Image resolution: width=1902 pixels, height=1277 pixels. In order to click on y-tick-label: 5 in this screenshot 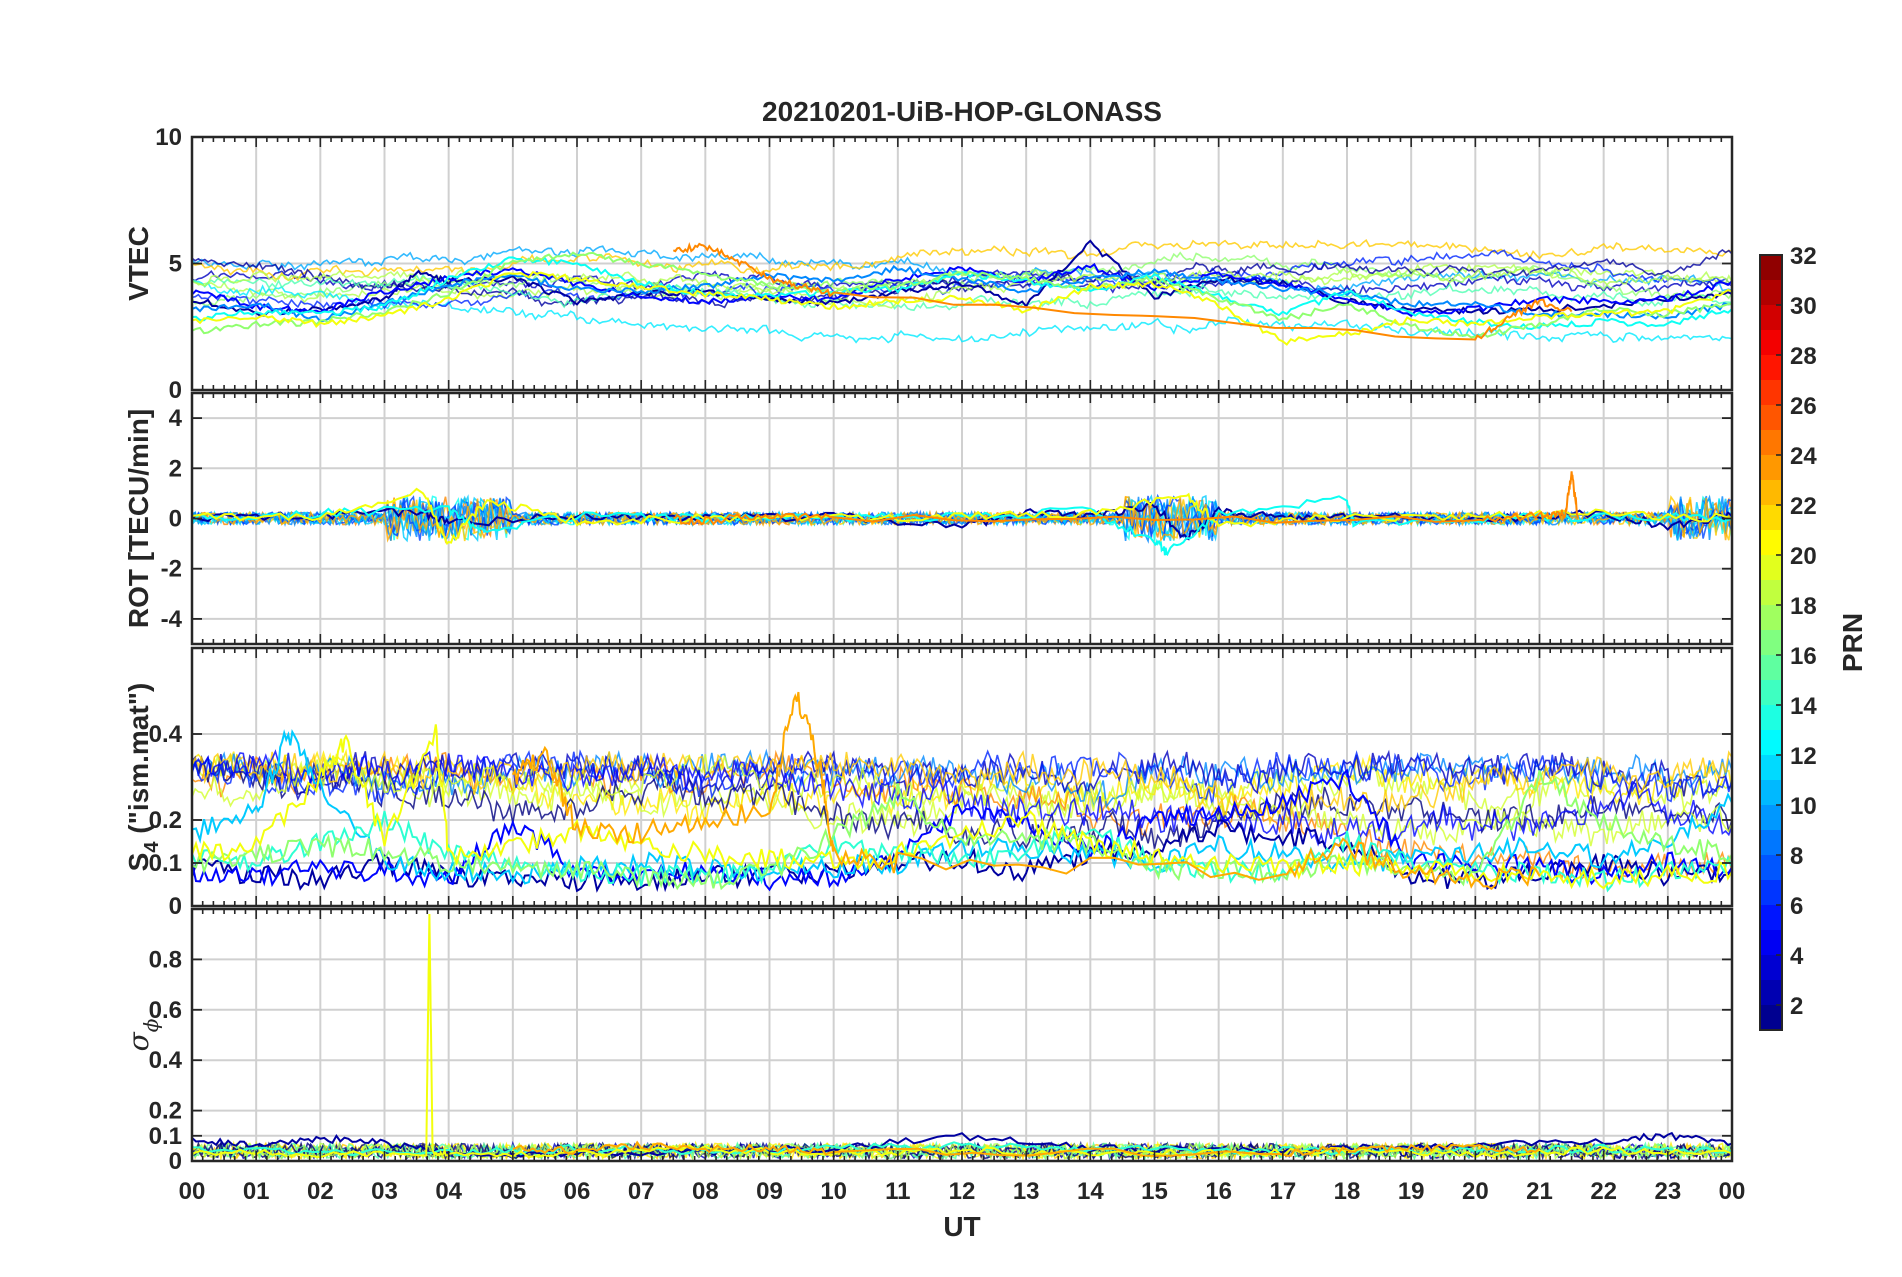, I will do `click(175, 264)`.